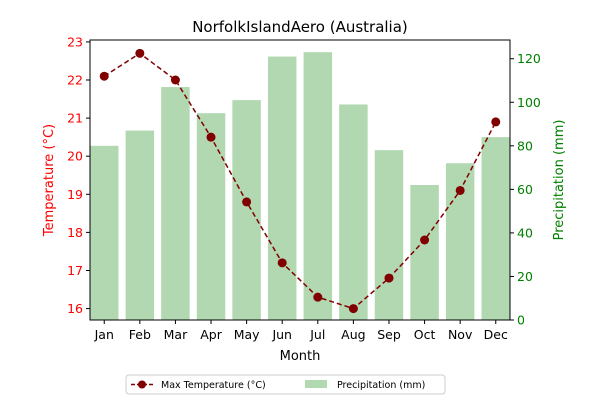  Describe the element at coordinates (75, 270) in the screenshot. I see `y-left-tick-label: 17` at that location.